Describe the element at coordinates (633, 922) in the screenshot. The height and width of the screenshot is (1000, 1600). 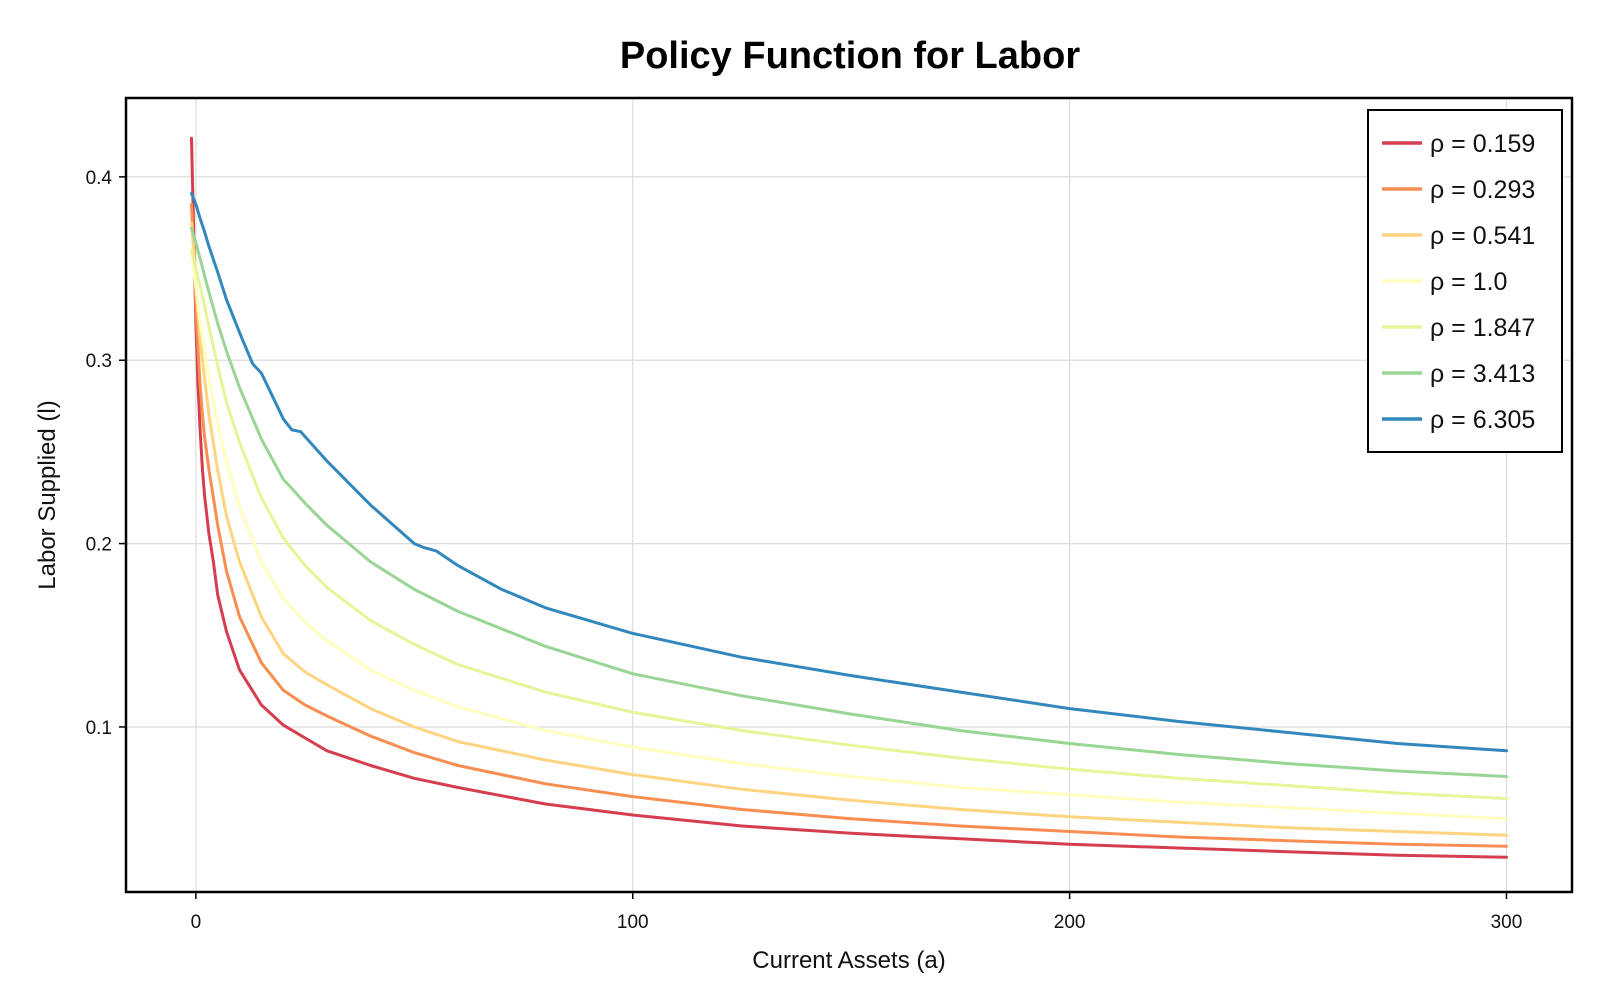
I see `x-tick-label: 100` at that location.